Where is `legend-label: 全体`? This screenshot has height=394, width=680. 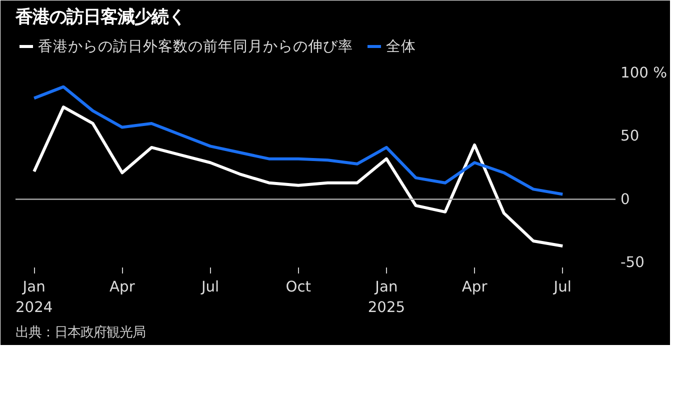
legend-label: 全体 is located at coordinates (401, 46).